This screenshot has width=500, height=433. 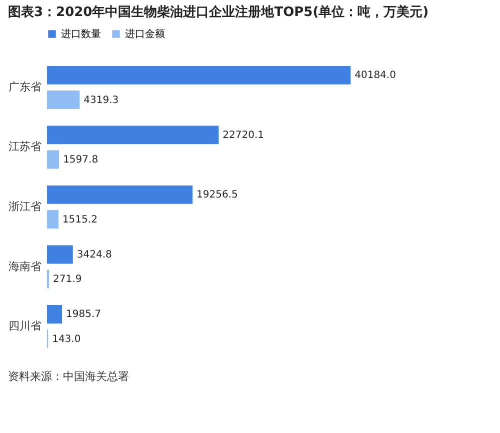 I want to click on data-label: 40184.0, so click(x=375, y=76).